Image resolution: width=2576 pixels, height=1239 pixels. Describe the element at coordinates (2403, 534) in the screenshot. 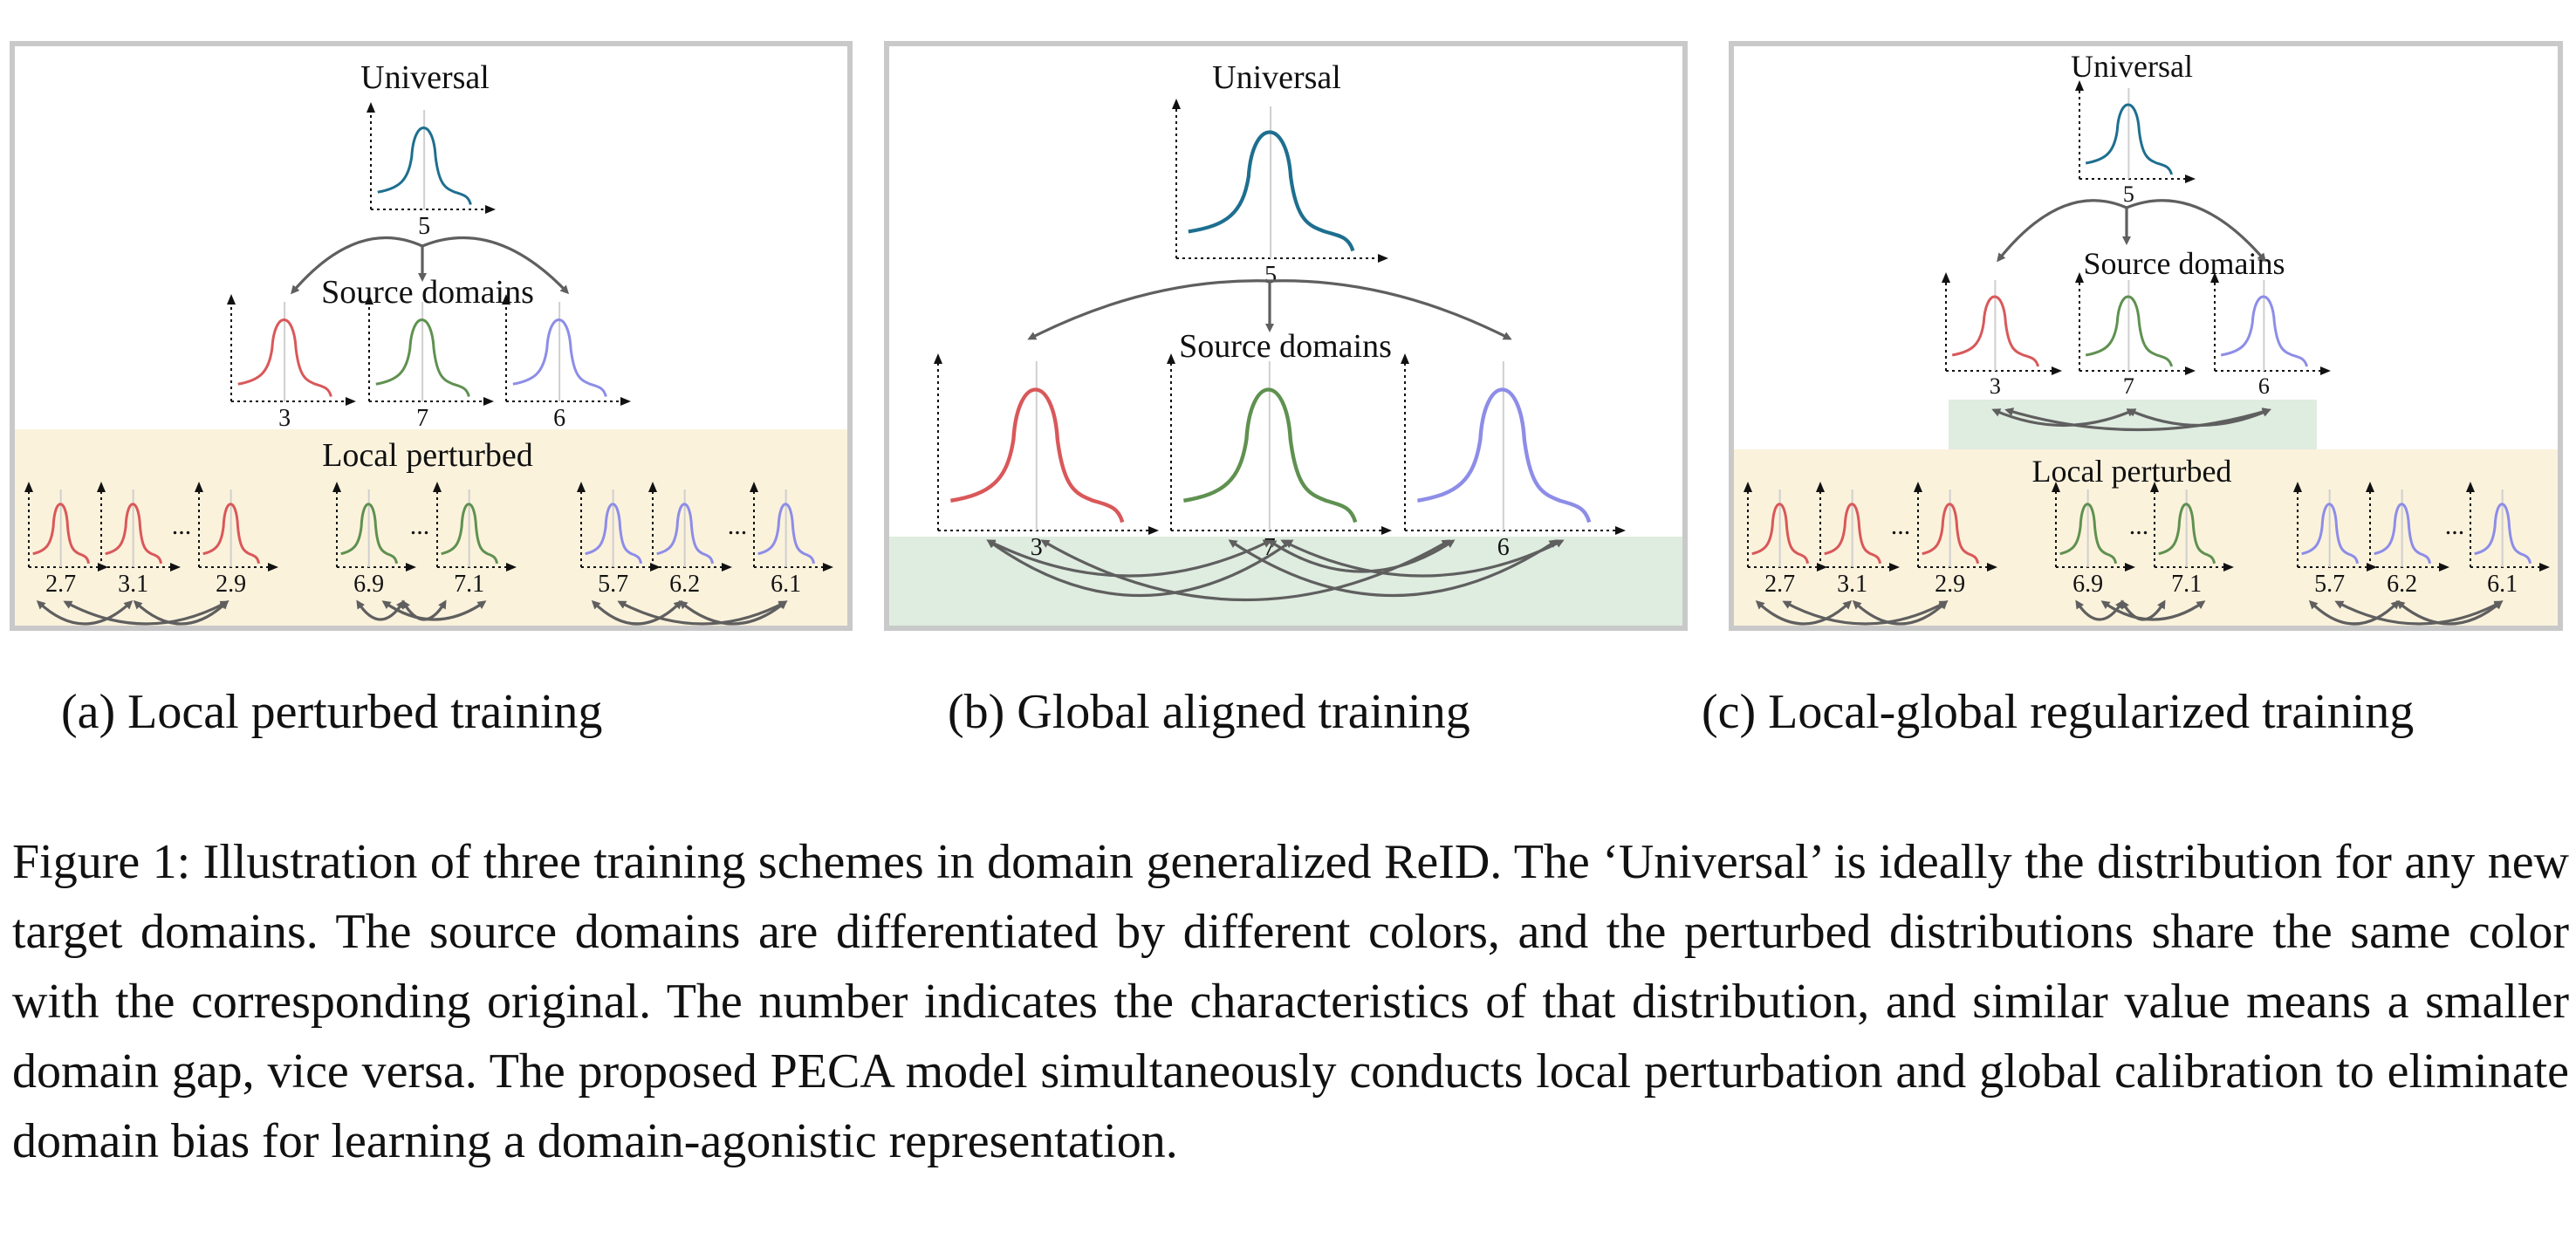

I see `panel-c-perturbed-blue-2-curve` at that location.